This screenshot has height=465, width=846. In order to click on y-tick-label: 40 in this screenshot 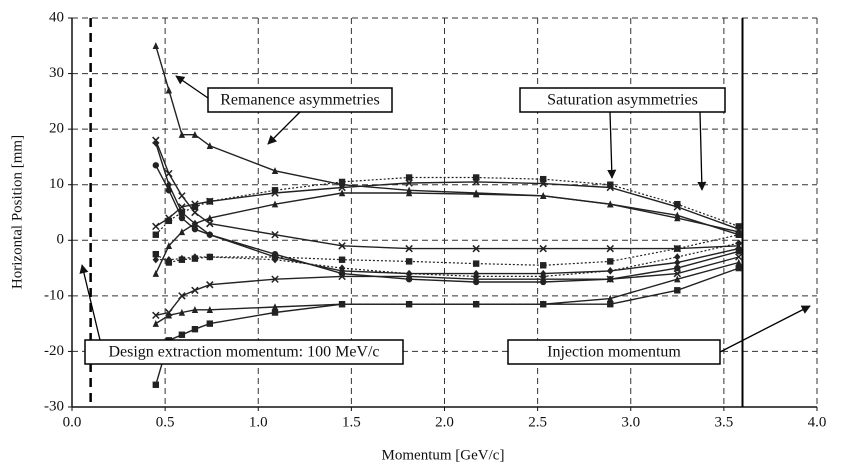, I will do `click(56, 17)`.